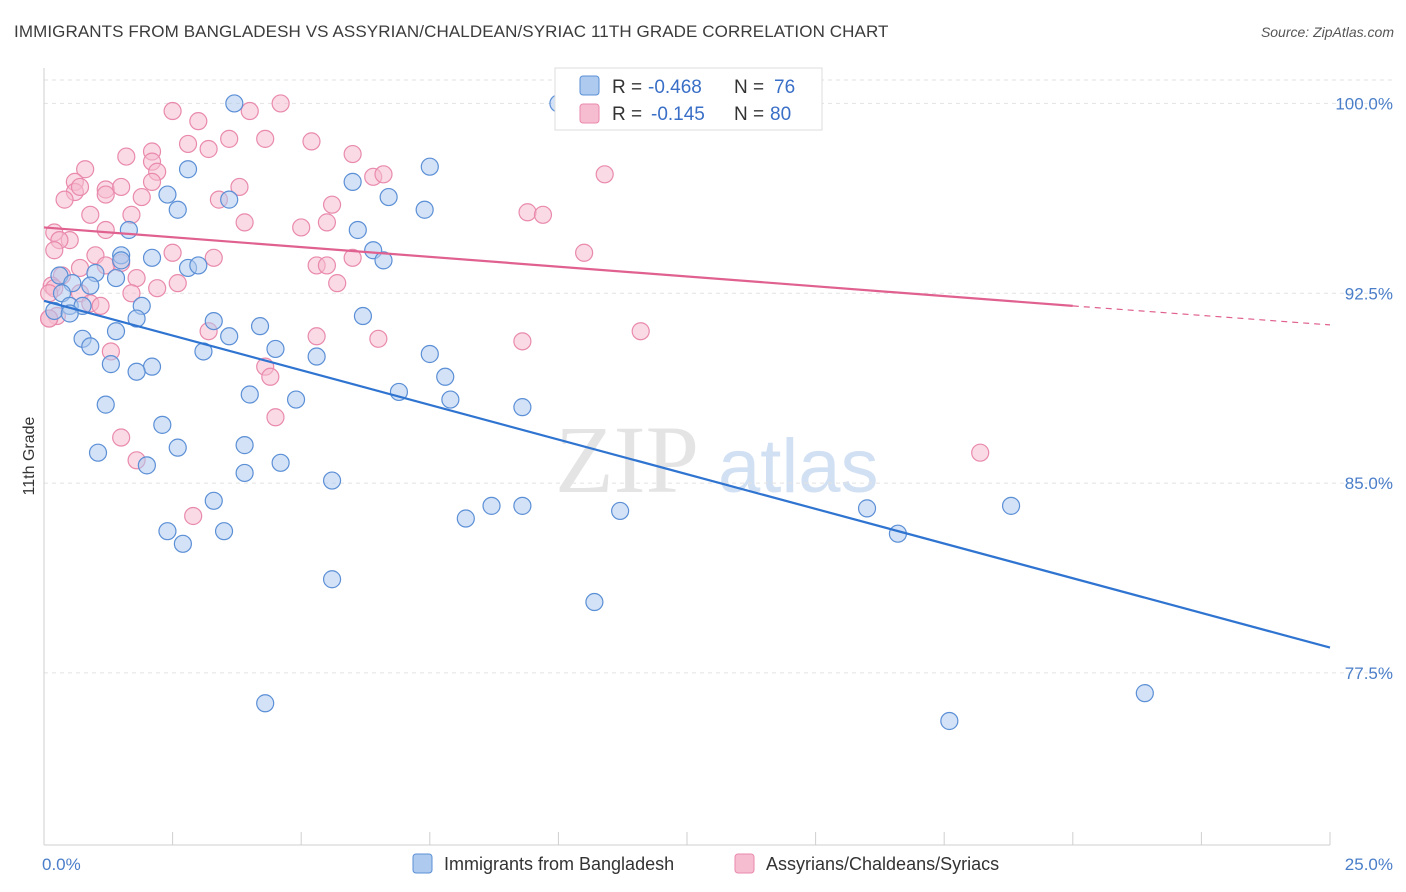 Image resolution: width=1406 pixels, height=892 pixels. Describe the element at coordinates (1327, 32) in the screenshot. I see `chart-source: Source: ZipAtlas.com` at that location.